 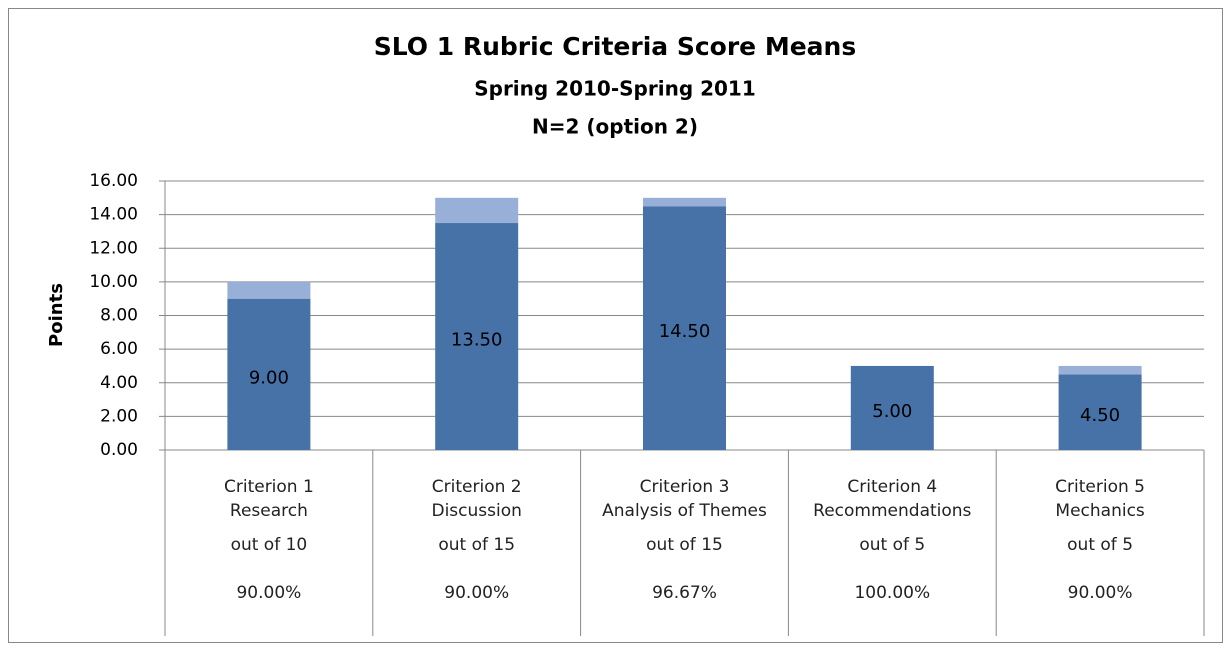 What do you see at coordinates (119, 316) in the screenshot?
I see `y-tick-label: 8.00` at bounding box center [119, 316].